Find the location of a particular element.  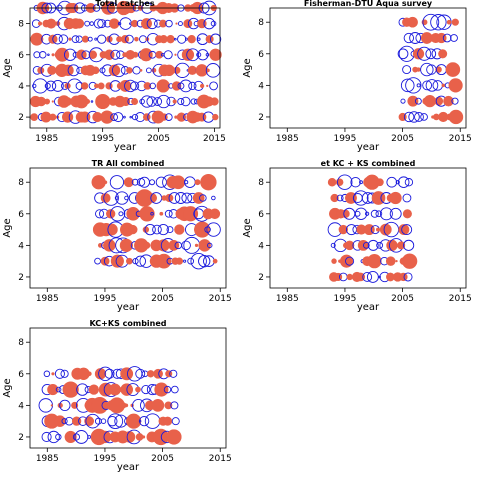

bubbles is located at coordinates (156, 222).